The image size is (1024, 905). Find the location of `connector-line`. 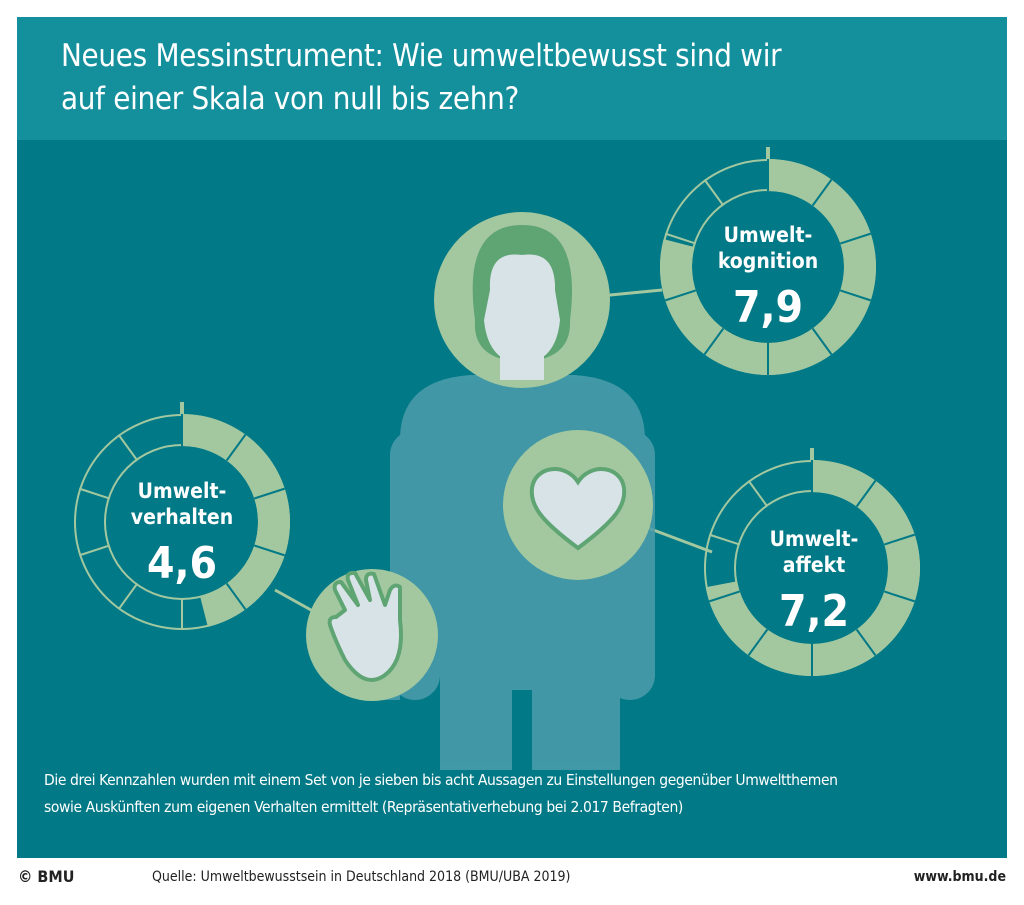

connector-line is located at coordinates (631, 293).